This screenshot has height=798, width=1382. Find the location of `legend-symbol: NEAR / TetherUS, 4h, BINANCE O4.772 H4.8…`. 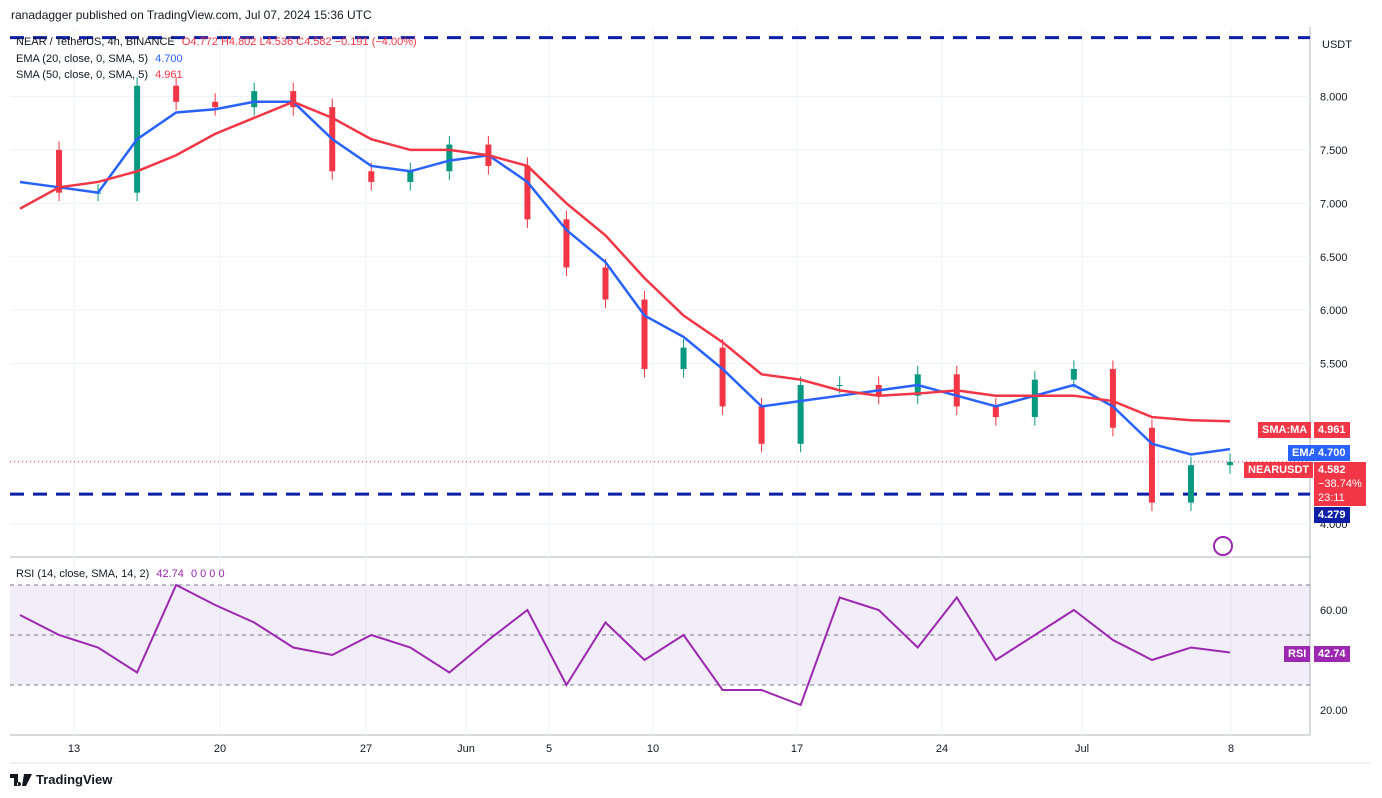

legend-symbol: NEAR / TetherUS, 4h, BINANCE O4.772 H4.8… is located at coordinates (216, 42).